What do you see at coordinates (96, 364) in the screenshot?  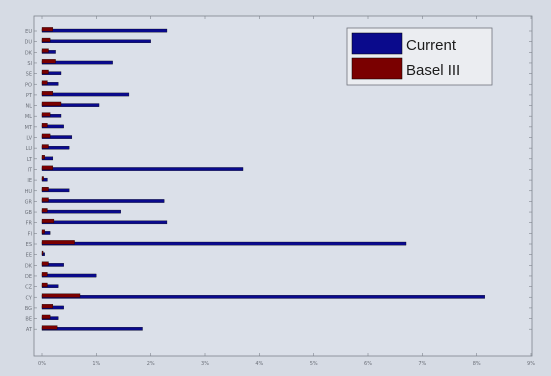 I see `x-tick-label: 1%` at bounding box center [96, 364].